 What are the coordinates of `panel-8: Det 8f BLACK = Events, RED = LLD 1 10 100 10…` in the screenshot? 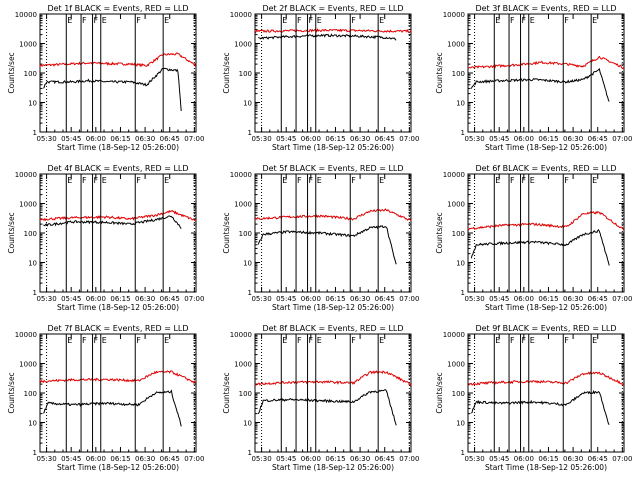 It's located at (320, 398).